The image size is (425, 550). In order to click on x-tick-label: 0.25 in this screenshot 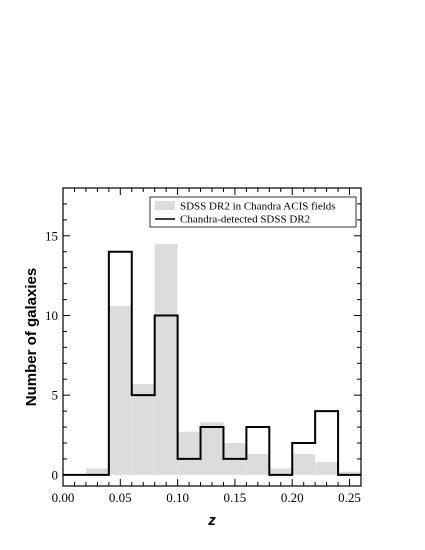, I will do `click(349, 497)`.